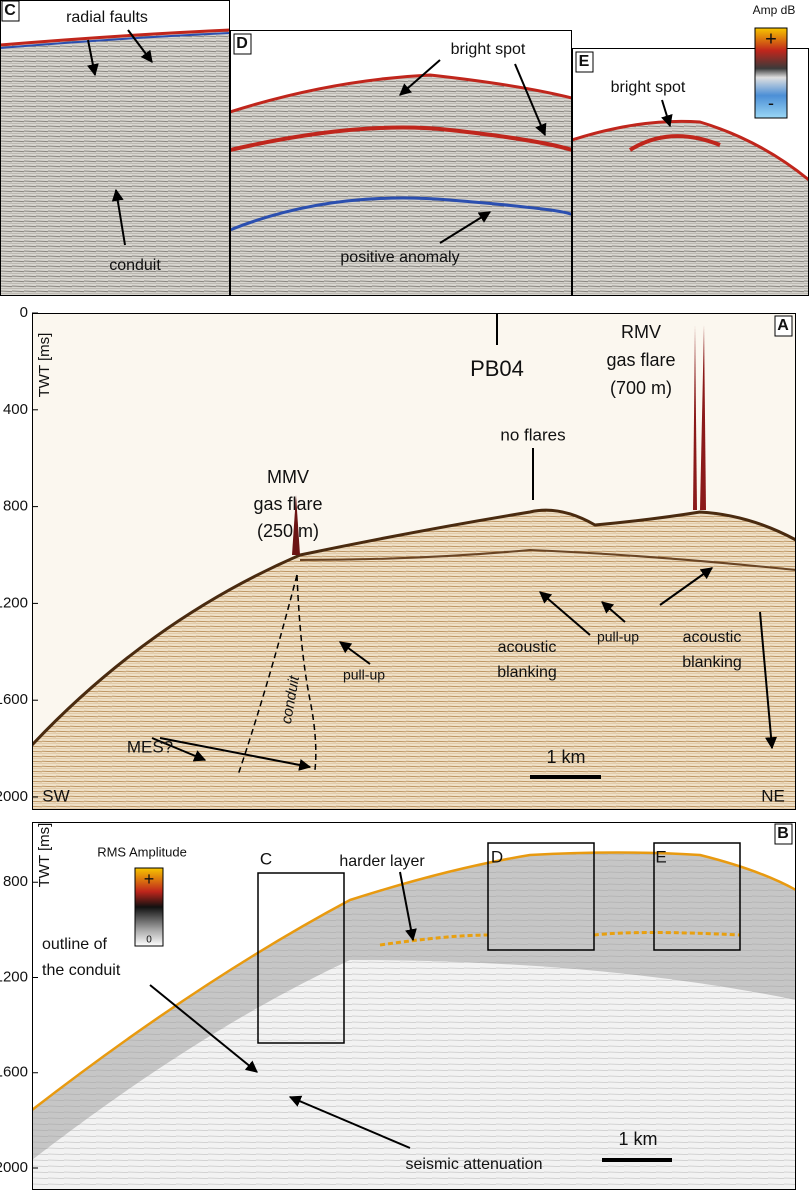 The image size is (809, 1195). I want to click on annotation: conduit, so click(135, 265).